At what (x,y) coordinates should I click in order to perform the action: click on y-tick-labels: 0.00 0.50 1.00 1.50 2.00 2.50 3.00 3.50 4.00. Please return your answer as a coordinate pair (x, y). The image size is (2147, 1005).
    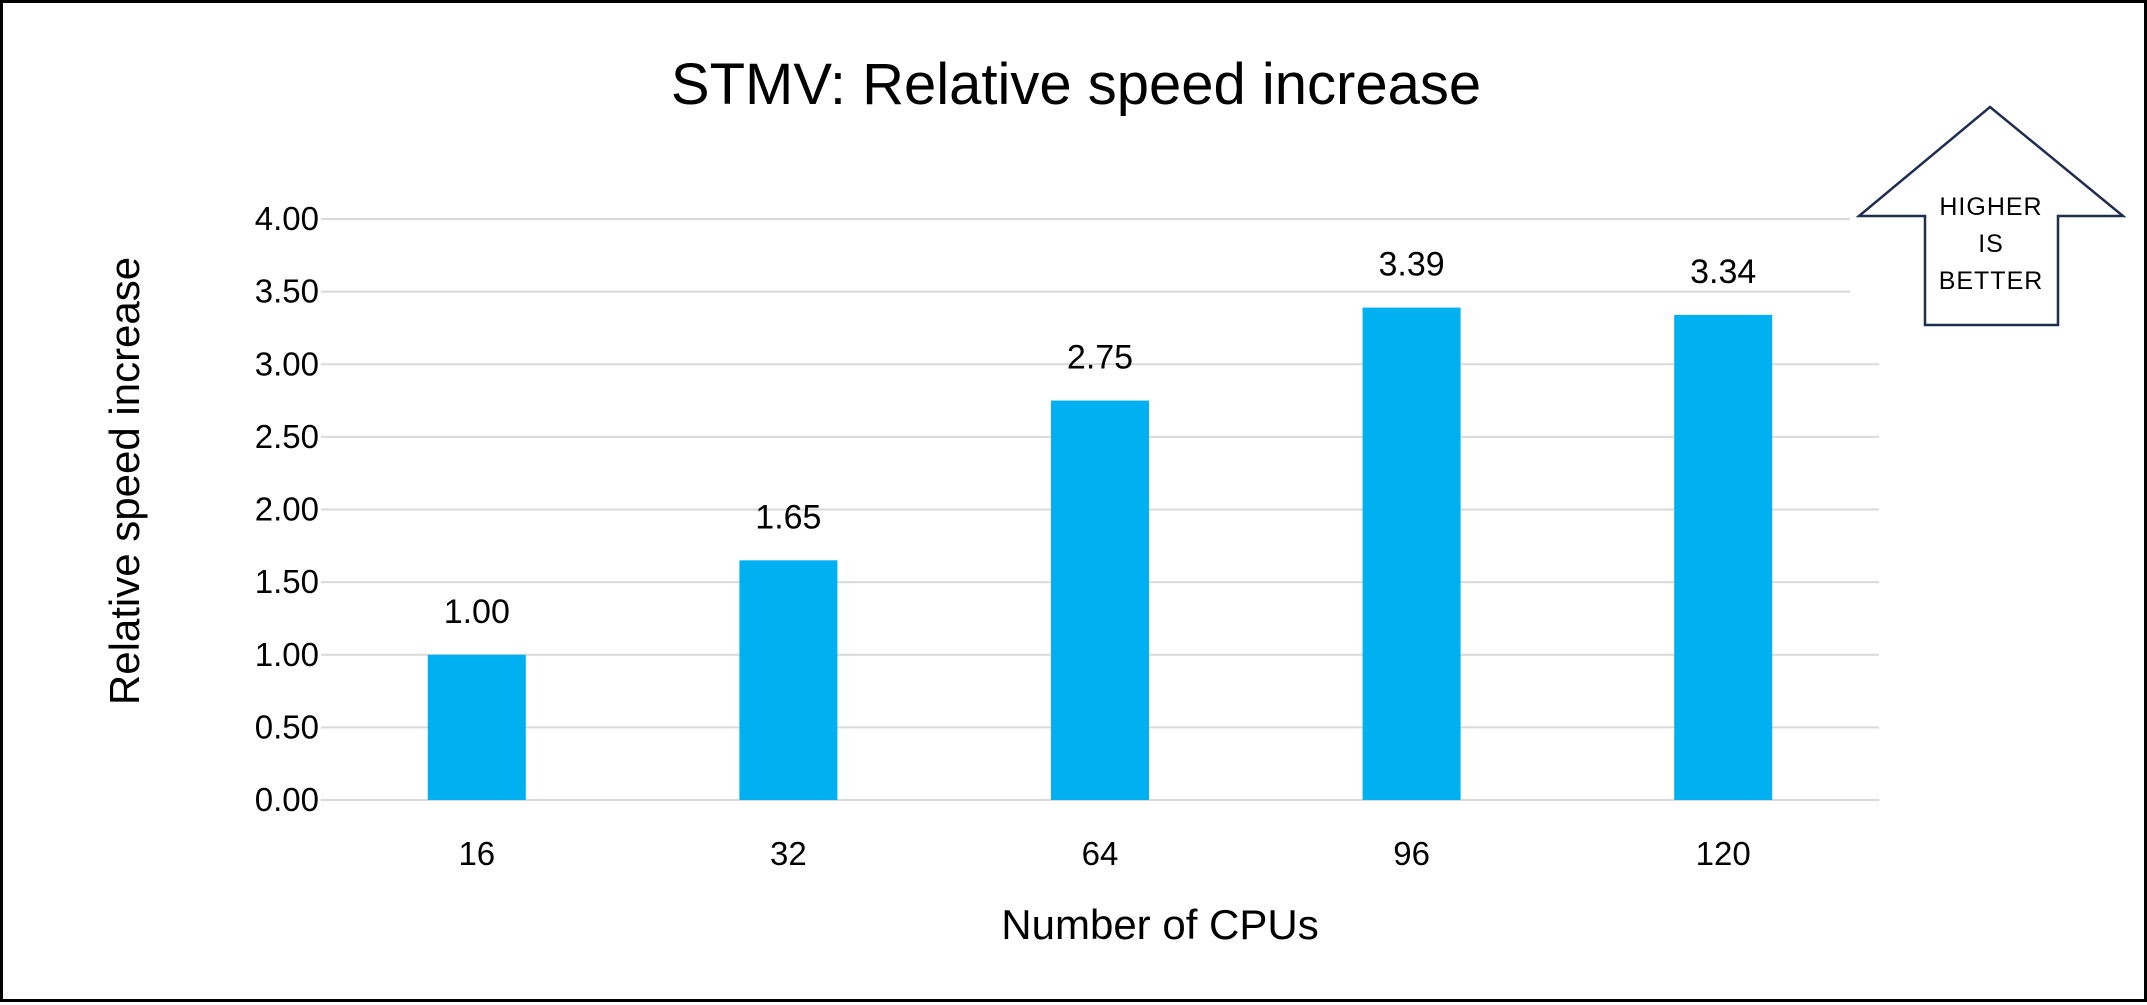
    Looking at the image, I should click on (287, 509).